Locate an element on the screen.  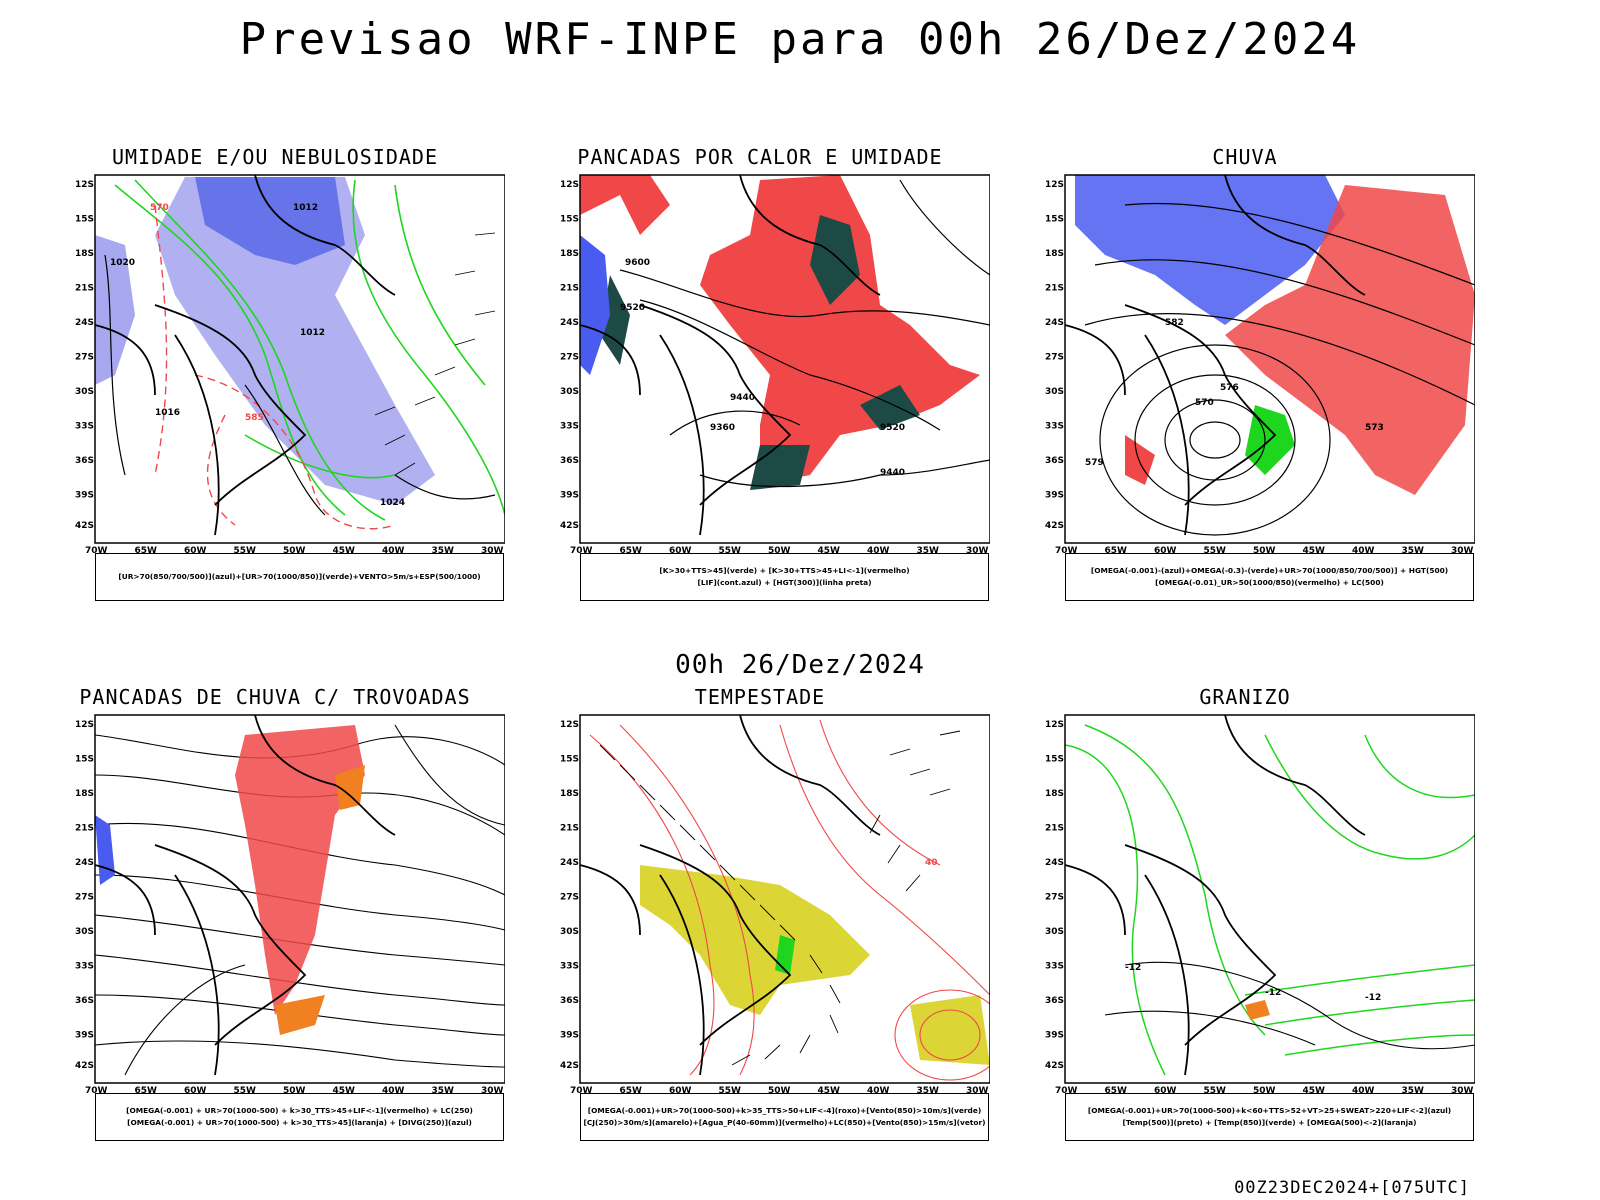
panel-trovoadas: PANCADAS DE CHUVA C/ TROVOADAS 12S 15S is located at coordinates (275, 920).